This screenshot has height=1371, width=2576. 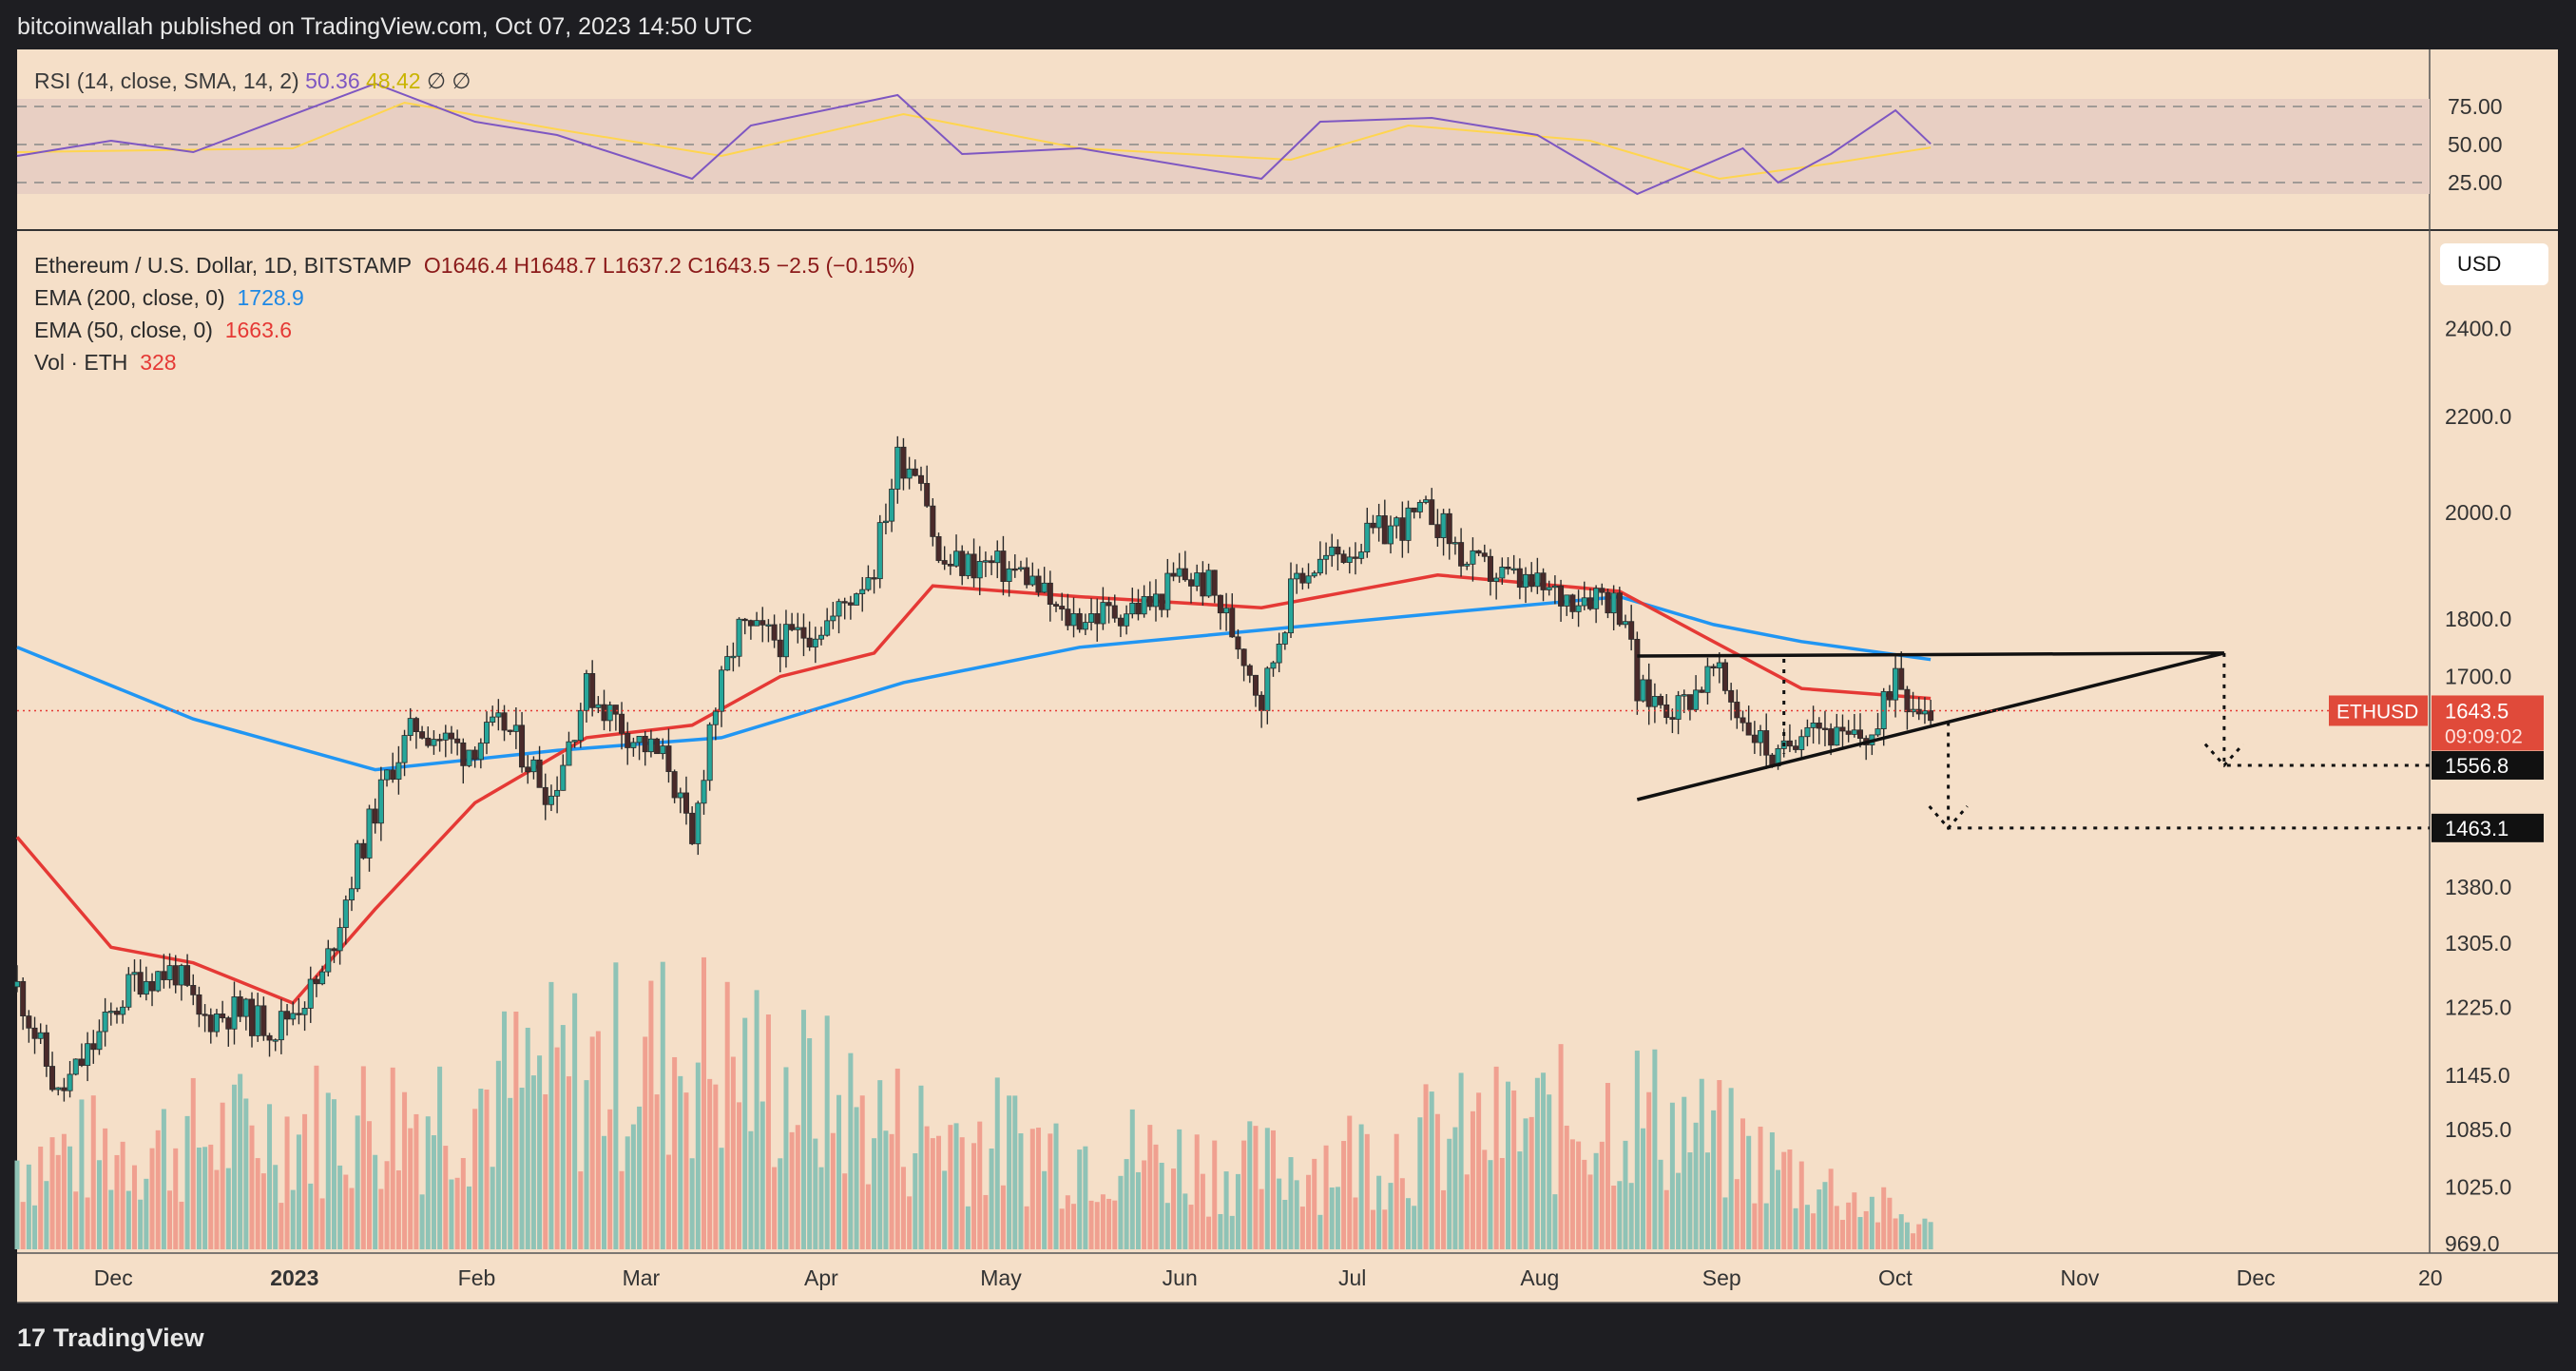 I want to click on price-tick-label: 1800.0, so click(x=2478, y=619).